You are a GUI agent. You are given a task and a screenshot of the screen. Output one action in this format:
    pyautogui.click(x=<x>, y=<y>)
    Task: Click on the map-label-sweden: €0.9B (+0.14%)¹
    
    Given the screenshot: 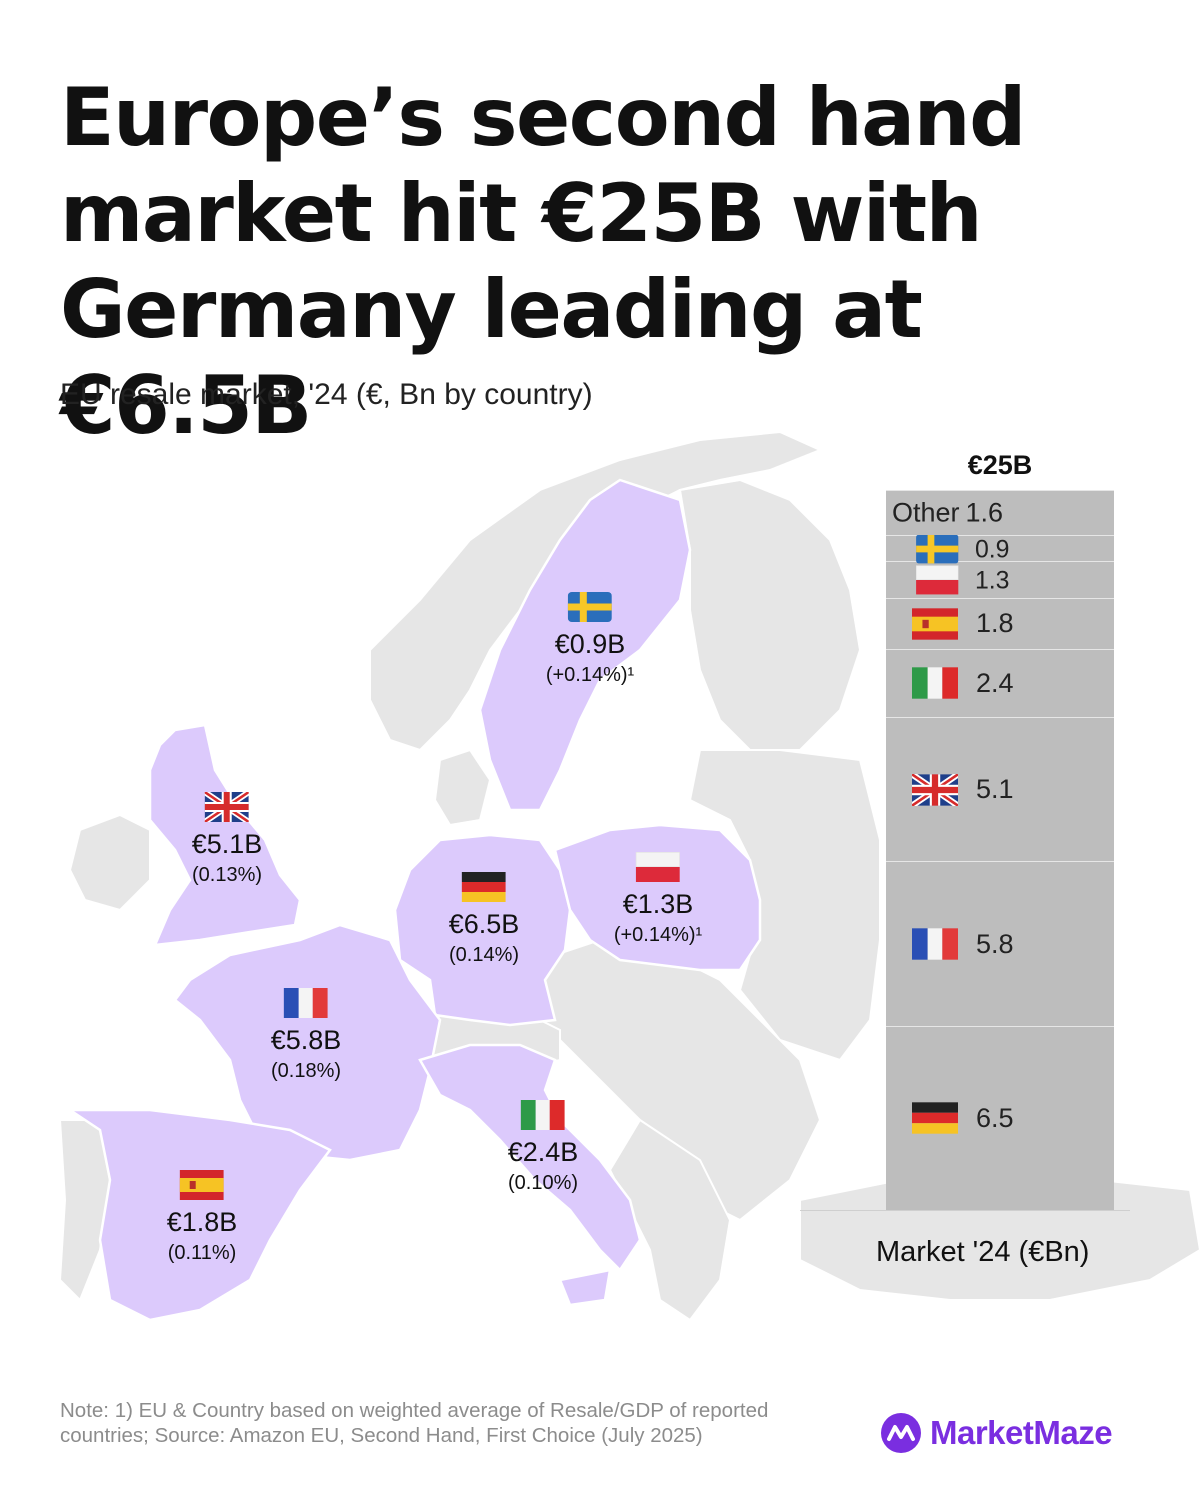 What is the action you would take?
    pyautogui.click(x=590, y=640)
    